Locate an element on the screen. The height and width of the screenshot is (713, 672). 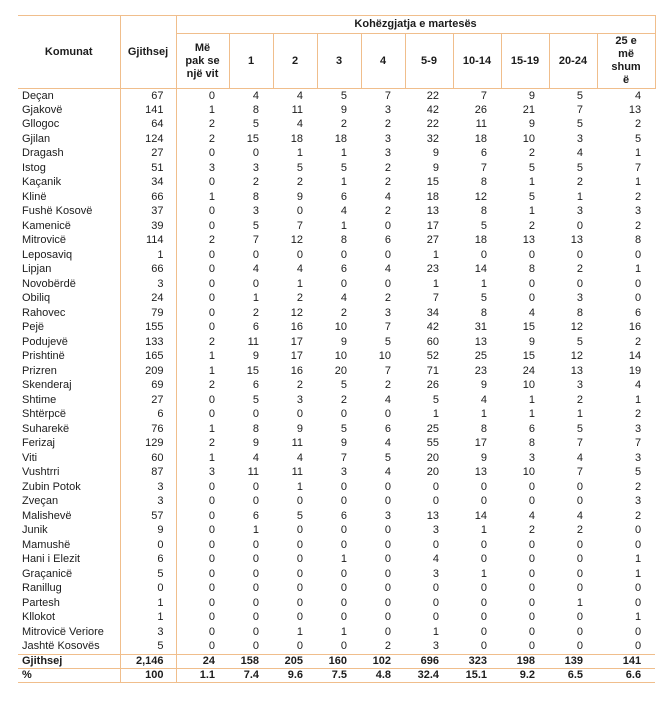
table-row: Gjilan 124 2 15 18 18 3 32 18 10 3 5 is located at coordinates (336, 139).